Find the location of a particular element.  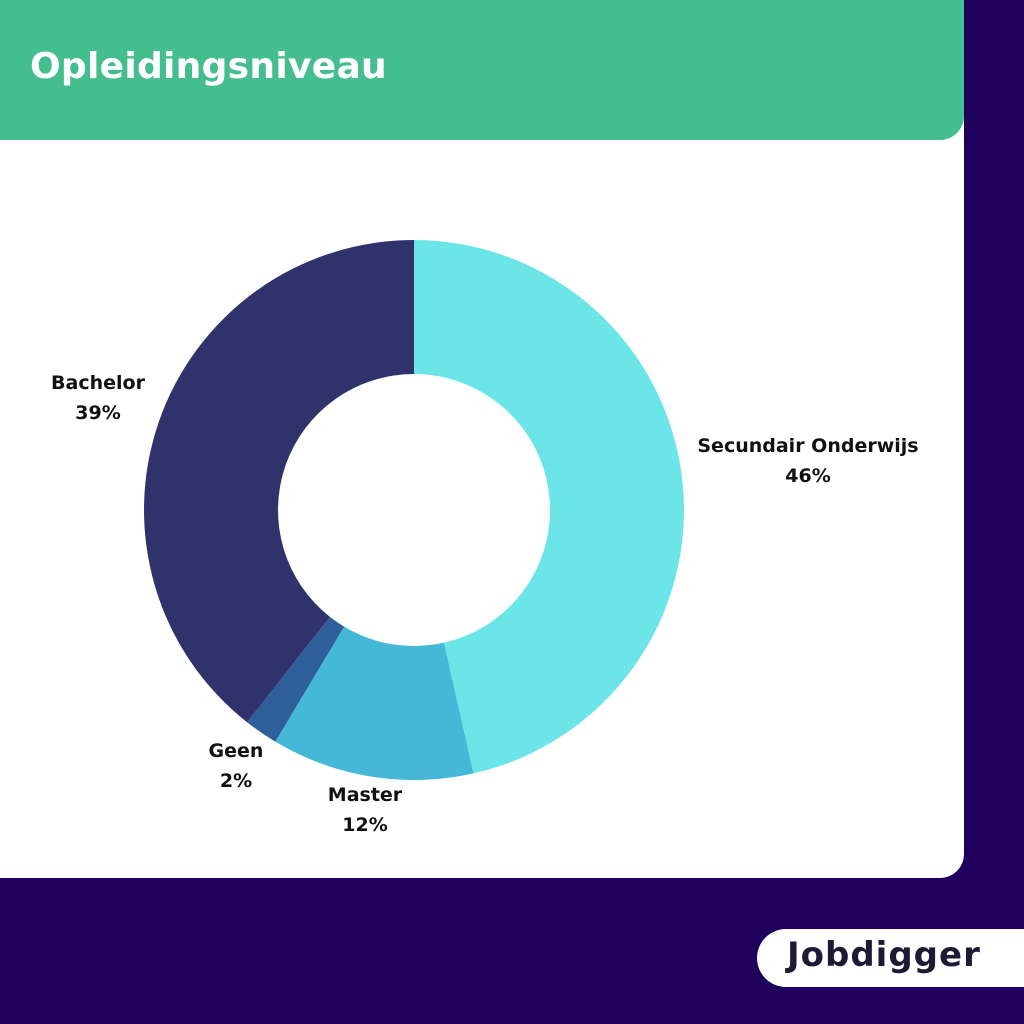

header-bar: Opleidingsniveau is located at coordinates (482, 70).